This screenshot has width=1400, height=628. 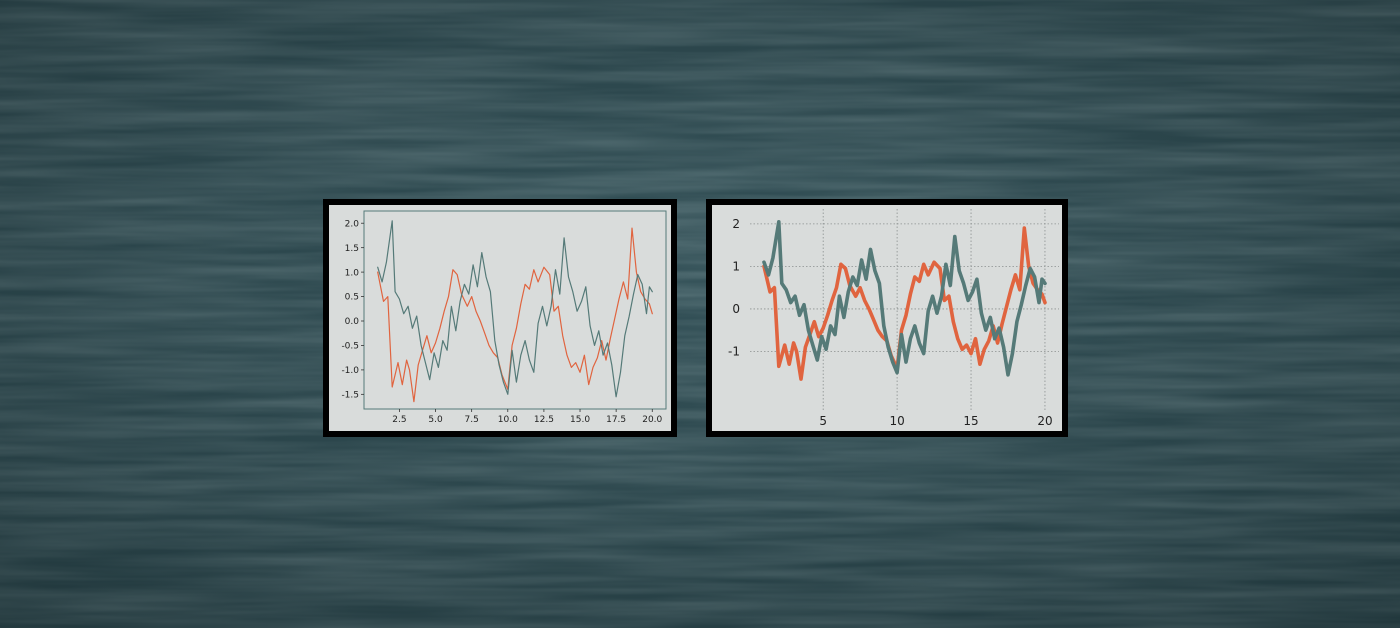 I want to click on y-tick-label: 1, so click(x=736, y=267).